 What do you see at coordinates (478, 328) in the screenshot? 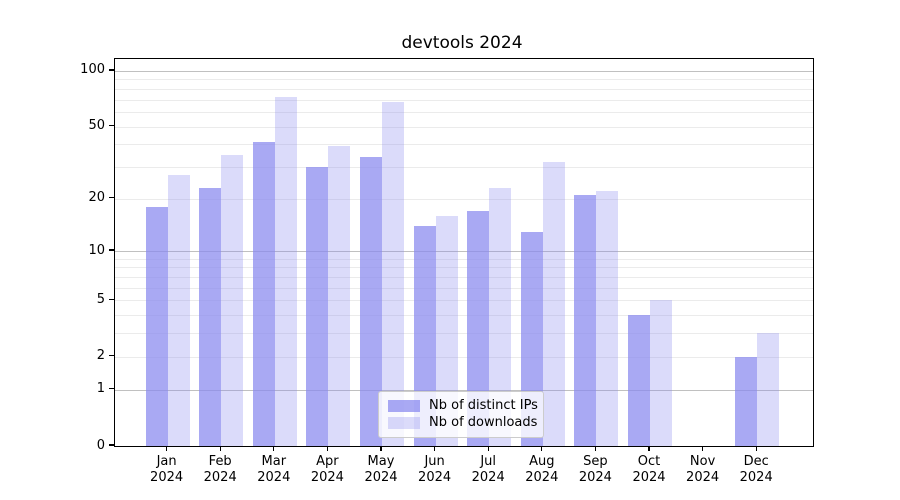
I see `bar-distinct-ips-jul` at bounding box center [478, 328].